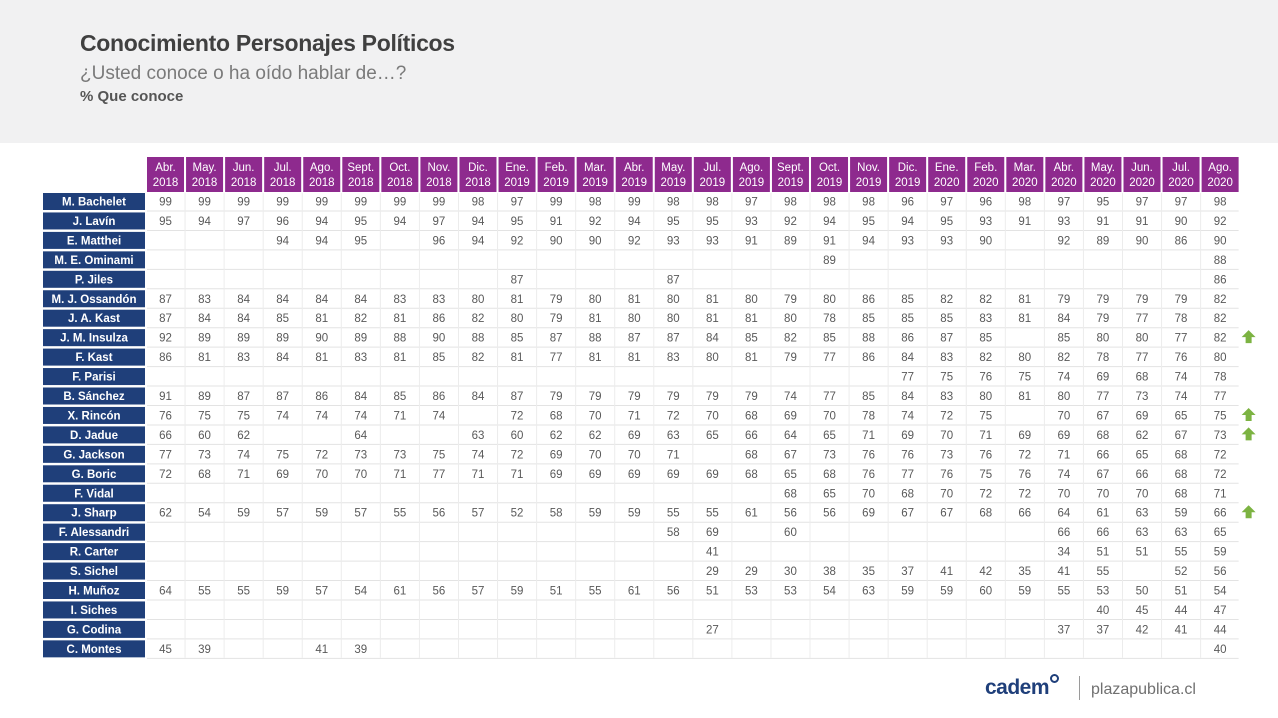  I want to click on data-cell: 75, so click(985, 475).